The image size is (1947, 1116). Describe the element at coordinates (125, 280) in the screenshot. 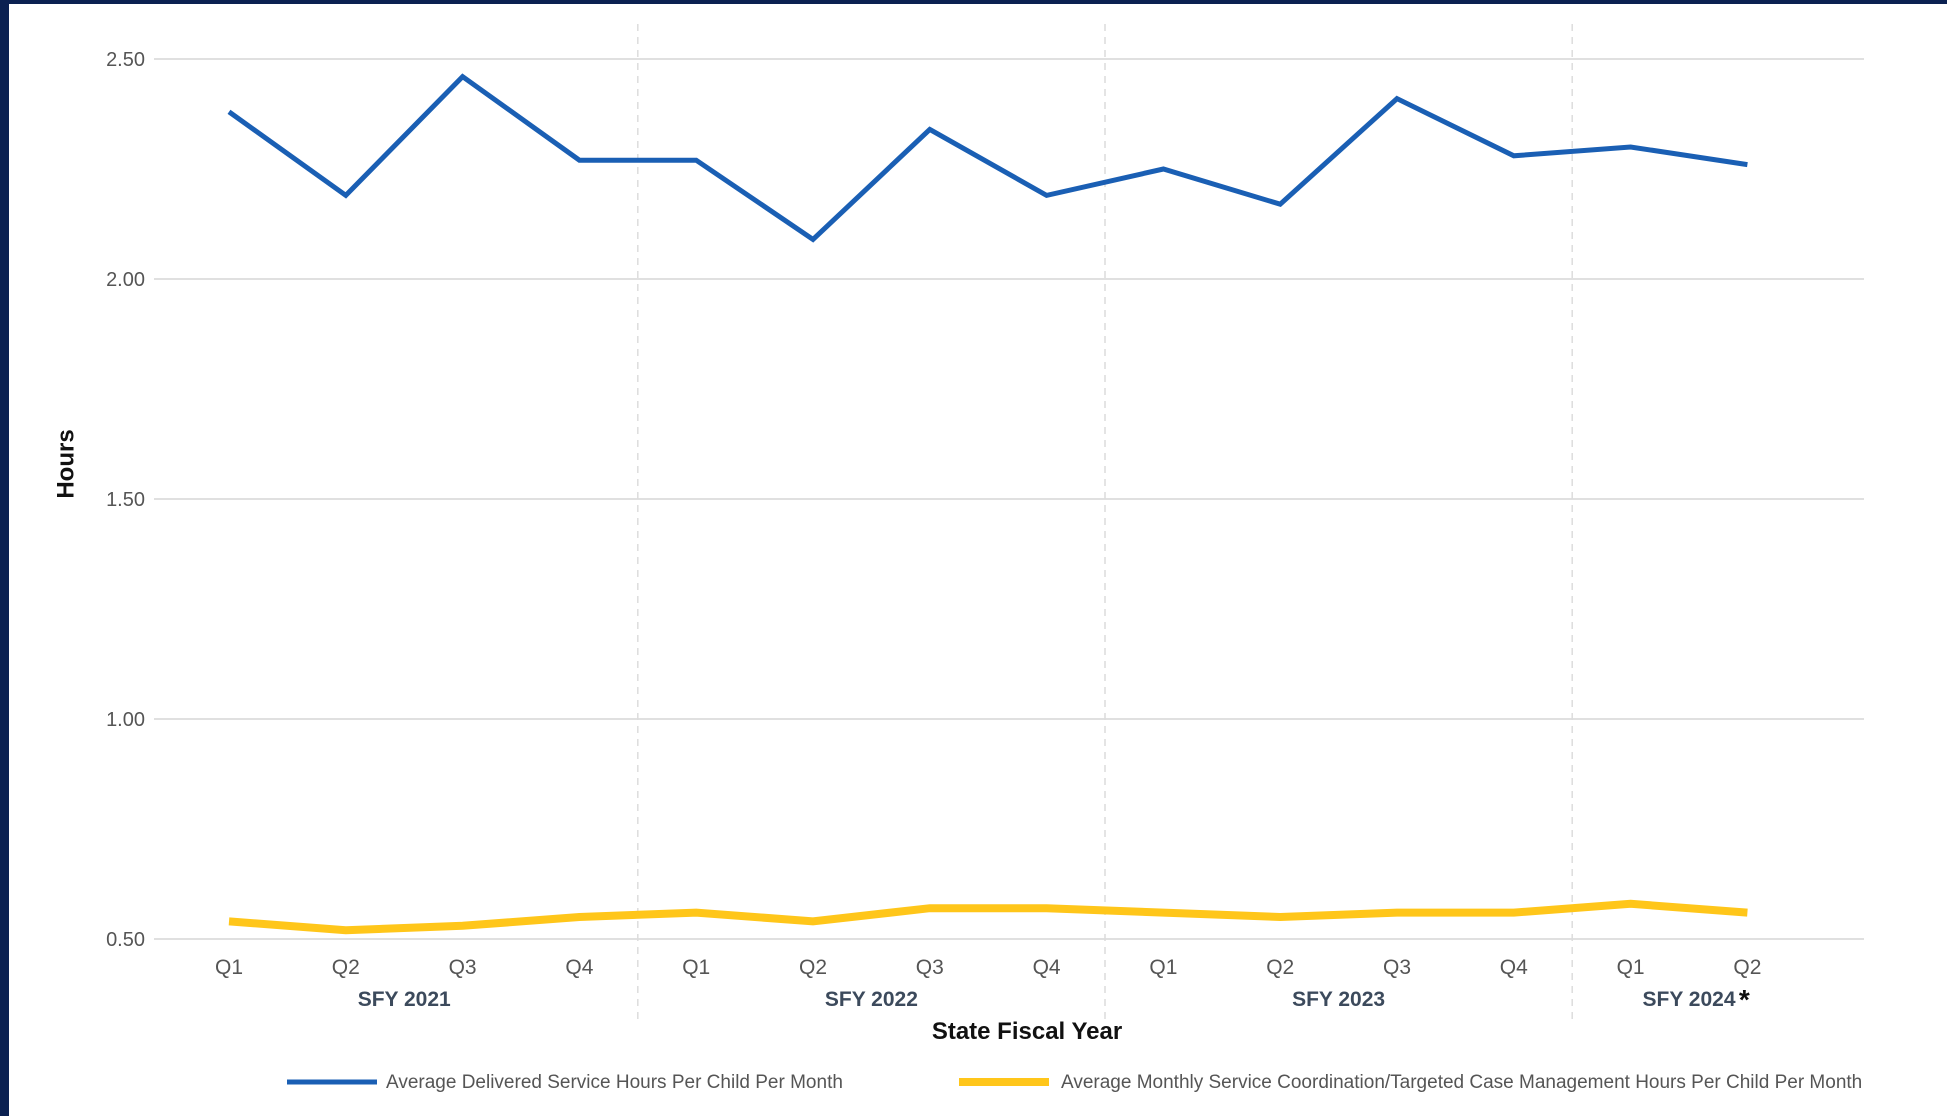

I see `y-tick-label: 2.00` at that location.